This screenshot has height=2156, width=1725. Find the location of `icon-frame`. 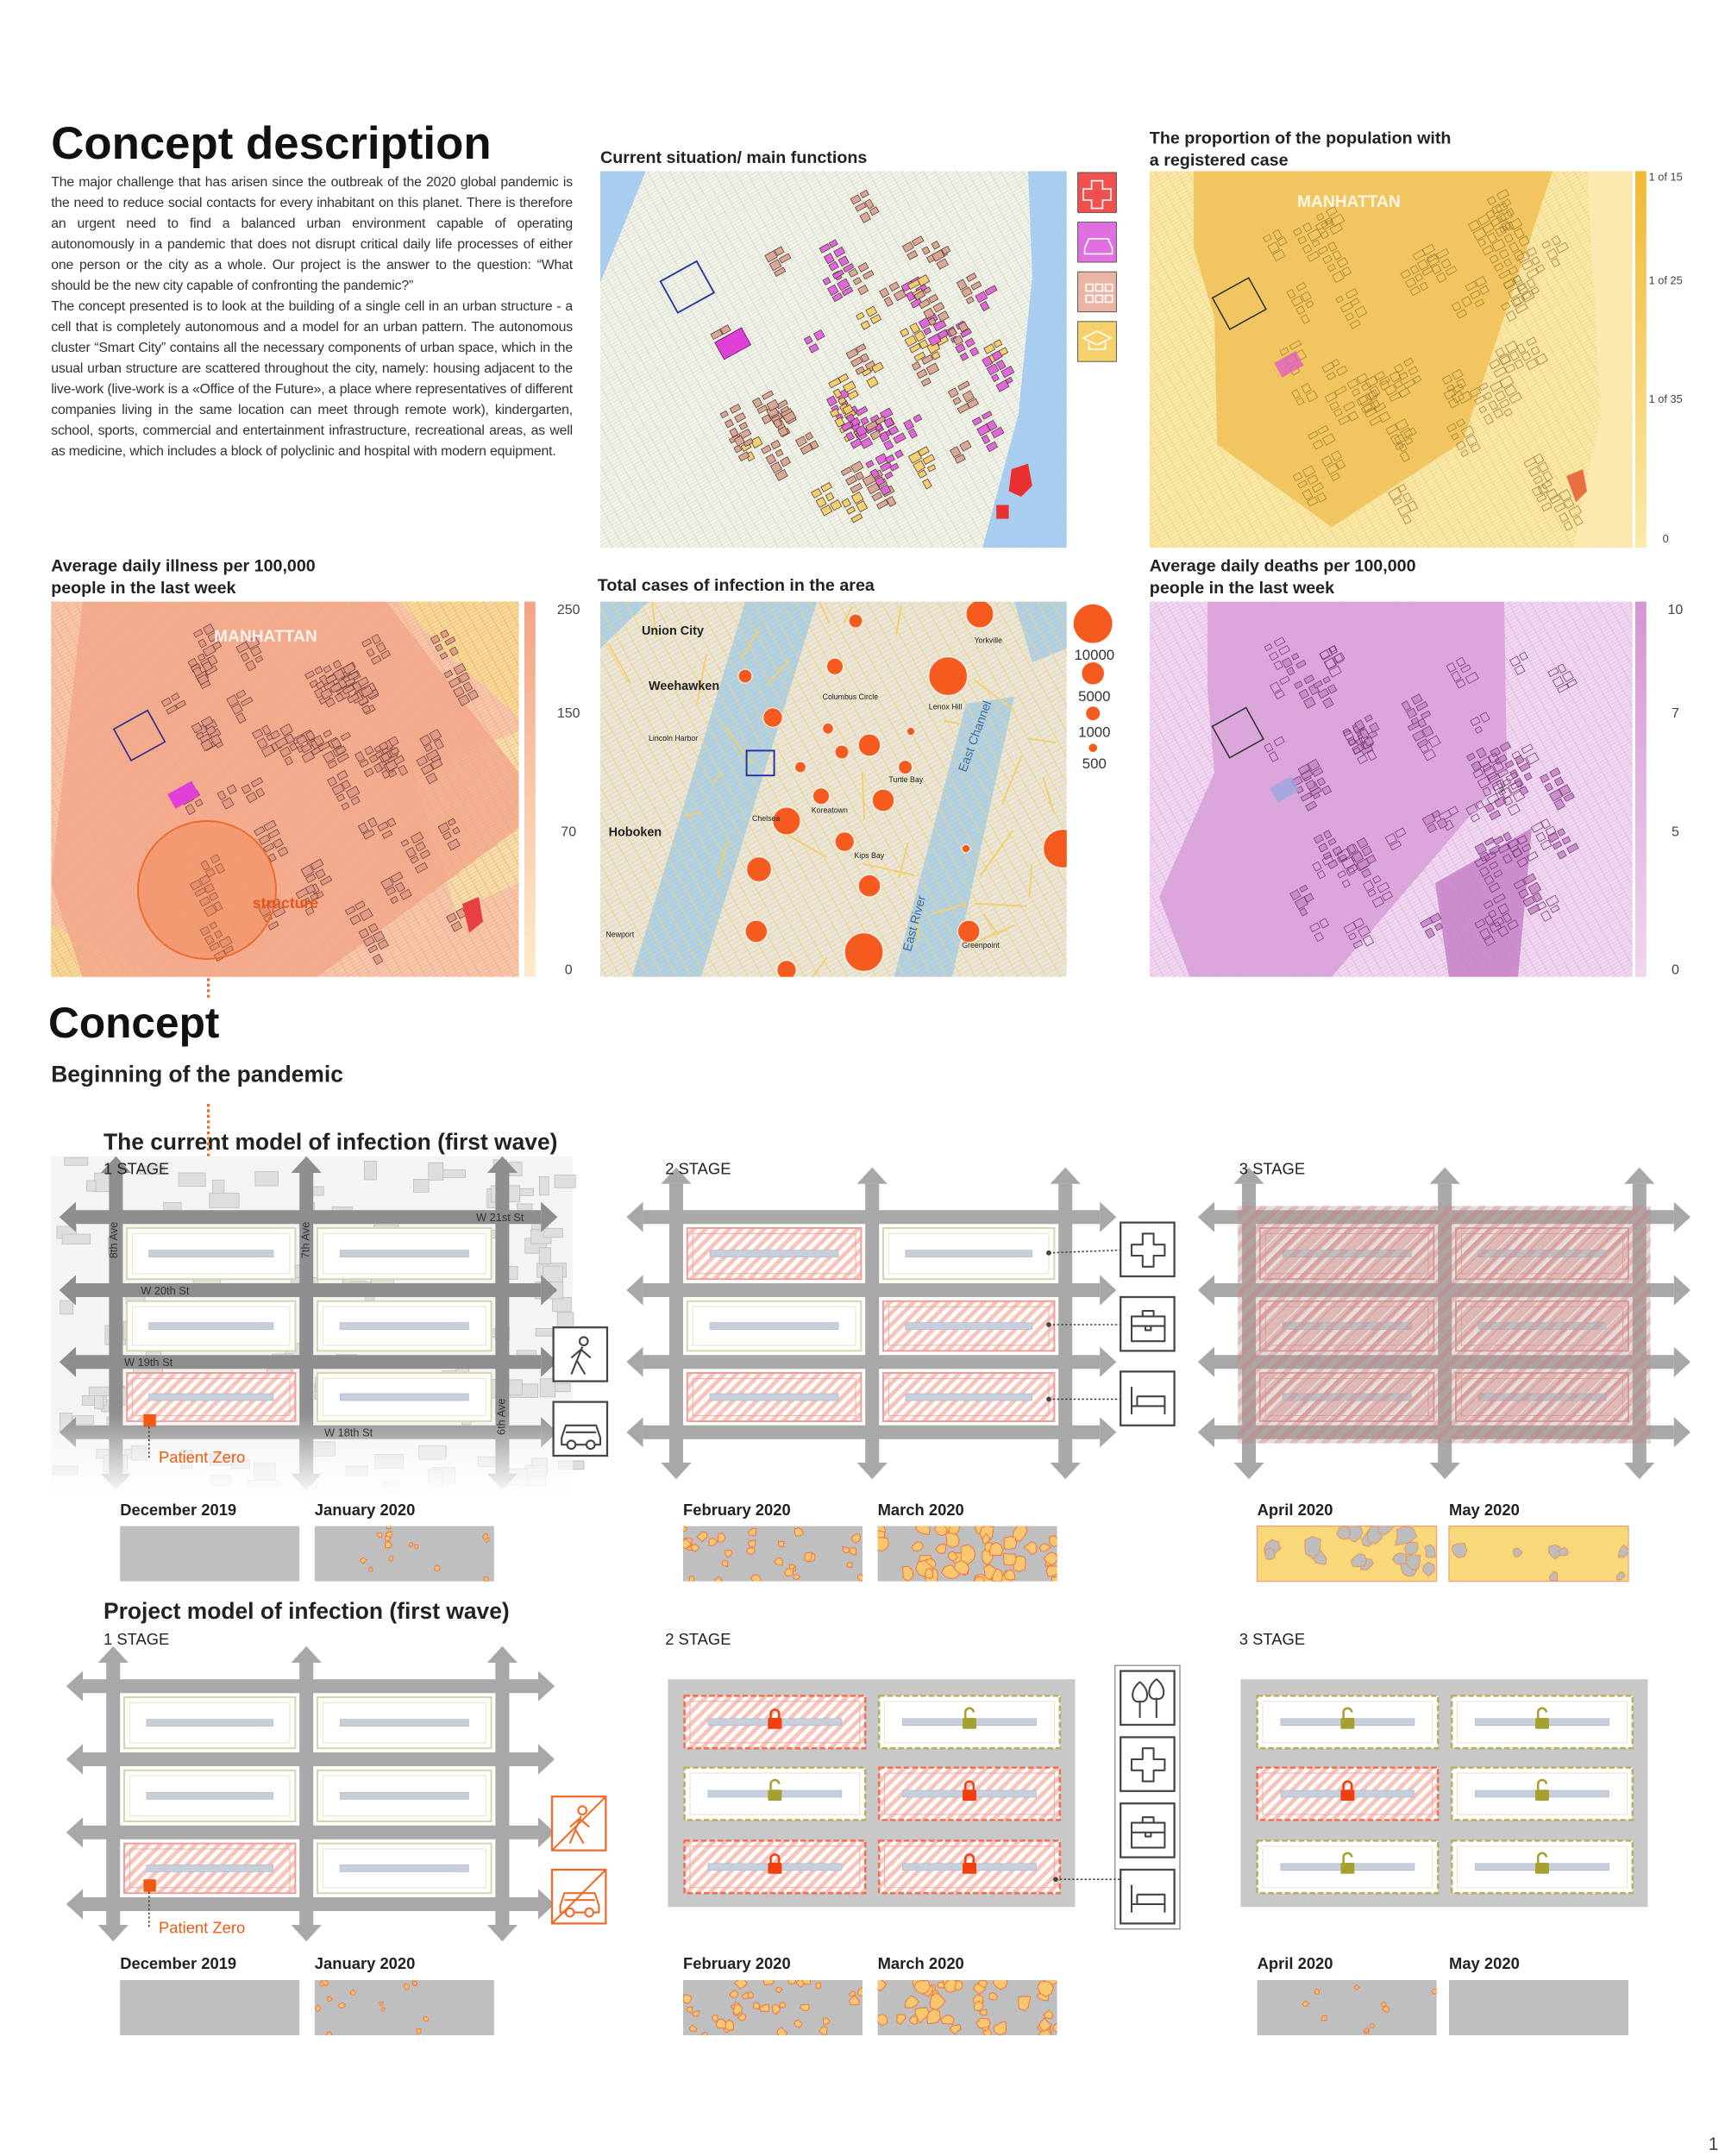

icon-frame is located at coordinates (1148, 1249).